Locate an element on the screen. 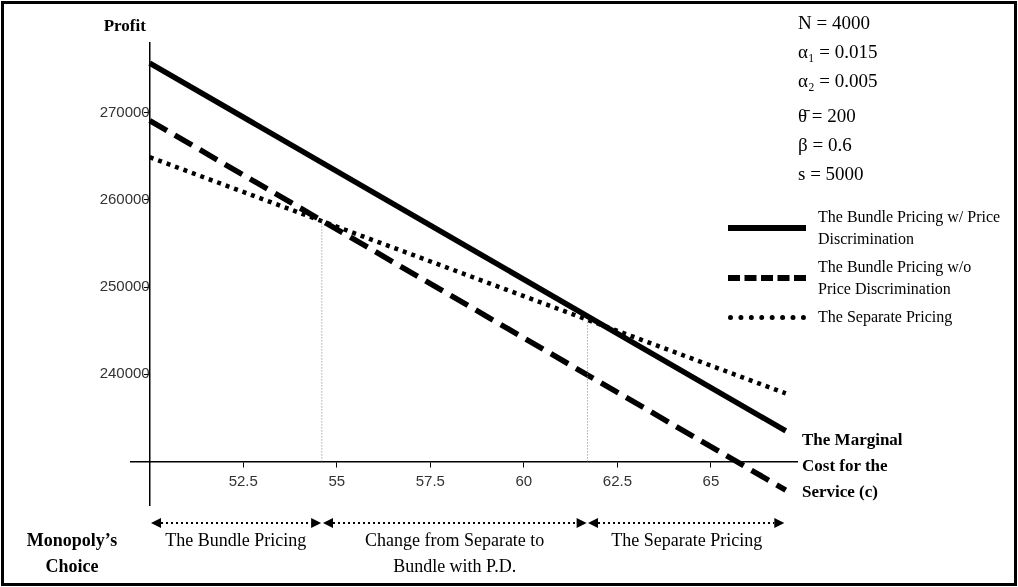 The width and height of the screenshot is (1018, 587). y-axis-title: Profit is located at coordinates (124, 26).